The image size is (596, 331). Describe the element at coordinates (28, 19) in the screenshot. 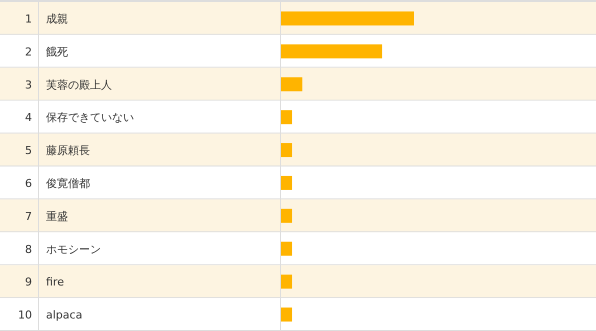

I see `text: 1` at that location.